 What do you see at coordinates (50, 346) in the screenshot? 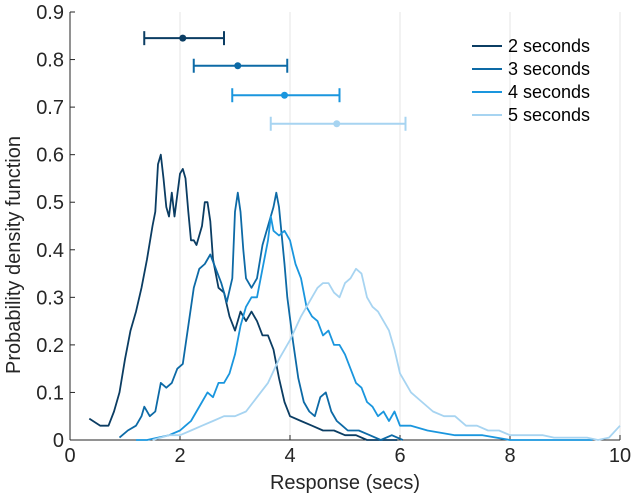
I see `y-tick-label-2: 0.2` at bounding box center [50, 346].